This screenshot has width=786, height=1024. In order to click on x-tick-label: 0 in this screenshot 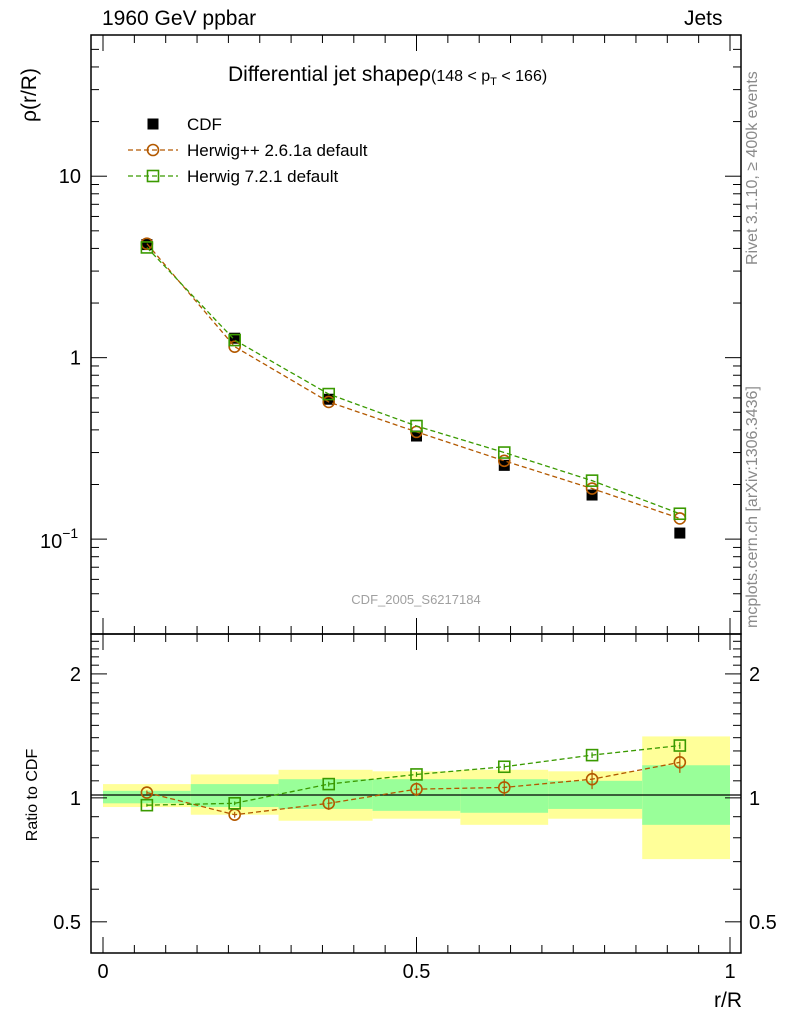, I will do `click(102, 972)`.